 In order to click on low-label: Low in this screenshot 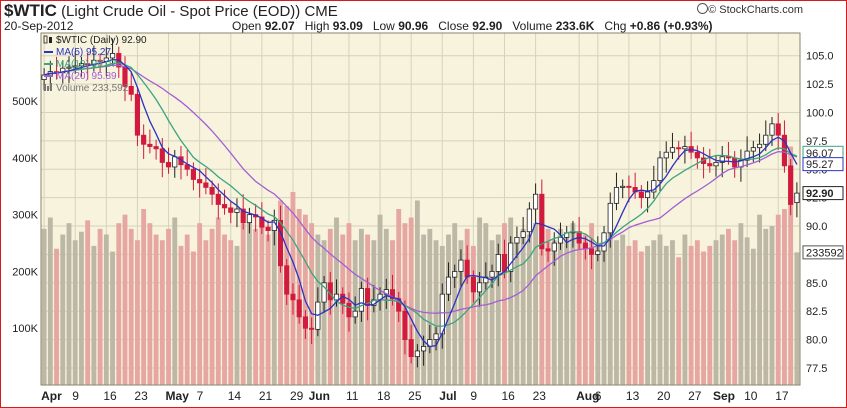, I will do `click(383, 26)`.